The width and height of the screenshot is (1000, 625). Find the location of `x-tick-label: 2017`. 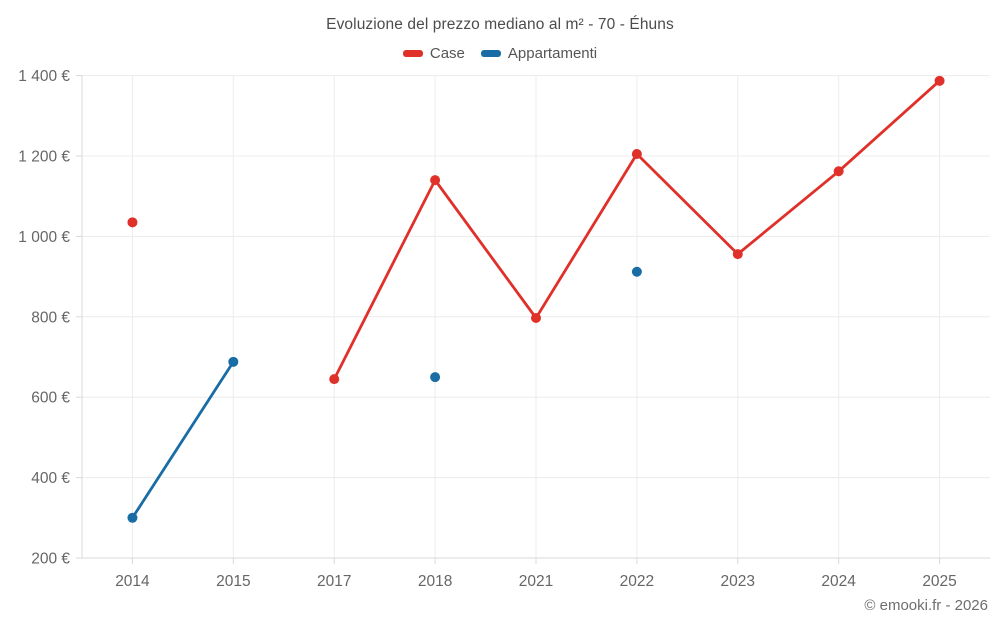

x-tick-label: 2017 is located at coordinates (334, 581).